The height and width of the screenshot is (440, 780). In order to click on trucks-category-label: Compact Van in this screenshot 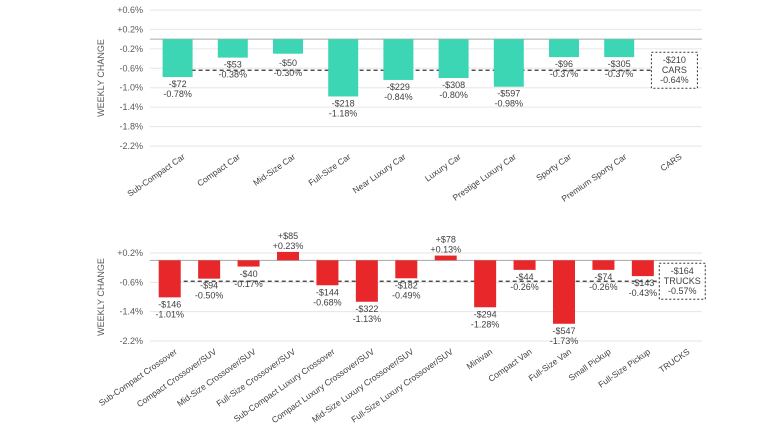, I will do `click(510, 365)`.